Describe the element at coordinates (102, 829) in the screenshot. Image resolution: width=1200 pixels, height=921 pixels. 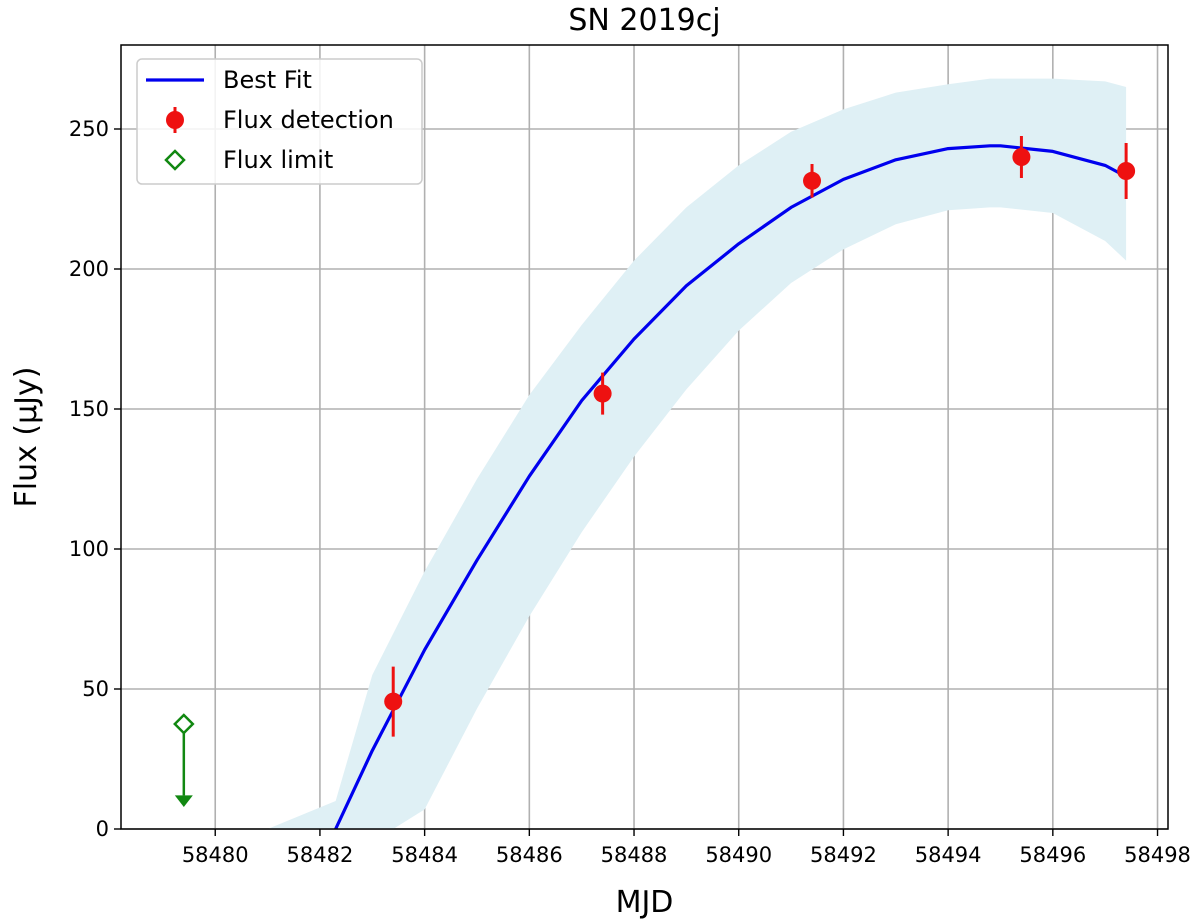
I see `y-tick-label: 0` at that location.